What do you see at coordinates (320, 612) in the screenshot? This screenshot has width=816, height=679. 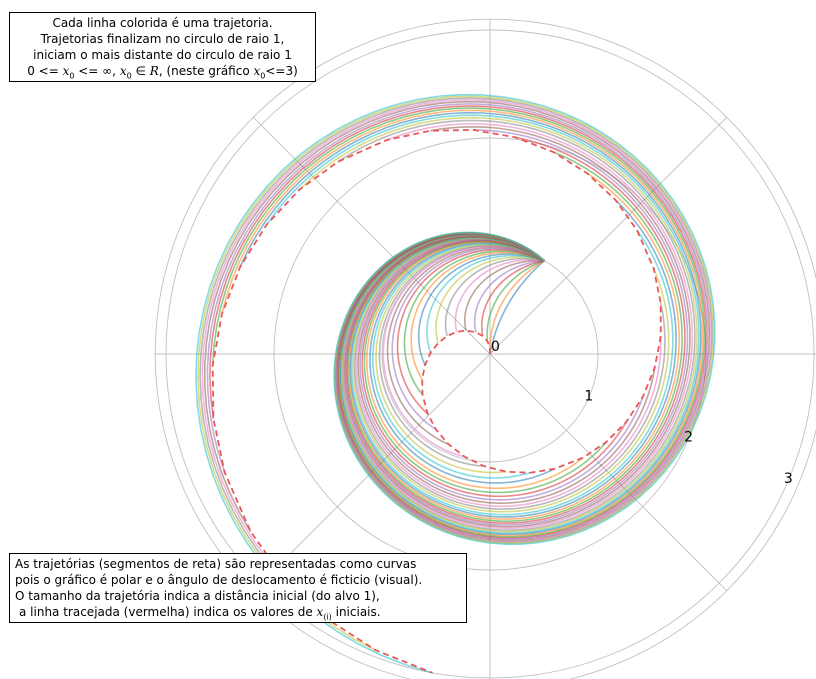 I see `annot-bottom-l4-x: x` at bounding box center [320, 612].